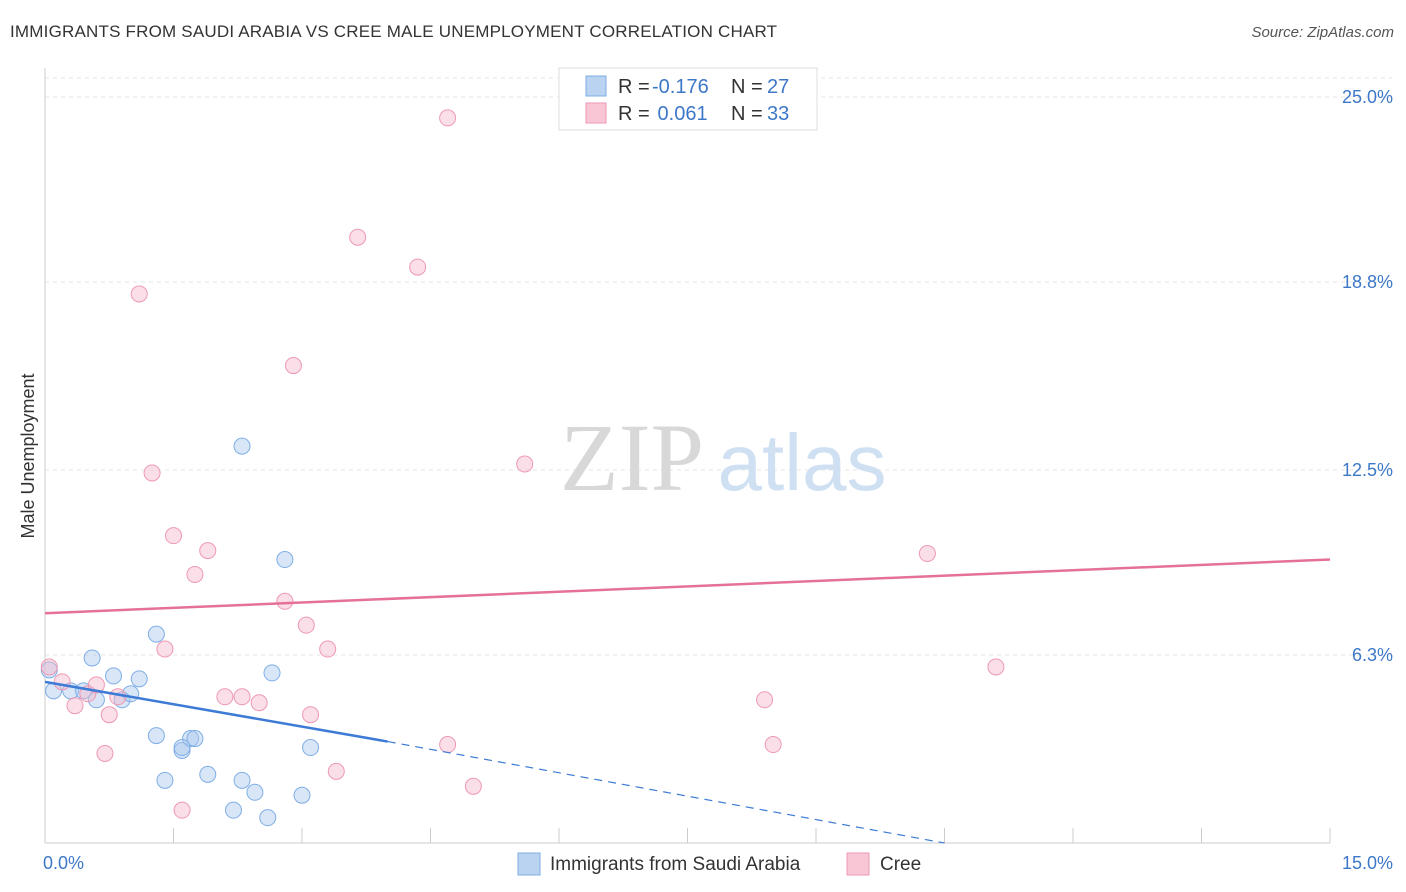 The height and width of the screenshot is (892, 1406). I want to click on y-tick-labels: 6.3% 12.5% 18.8% 25.0%, so click(1367, 376).